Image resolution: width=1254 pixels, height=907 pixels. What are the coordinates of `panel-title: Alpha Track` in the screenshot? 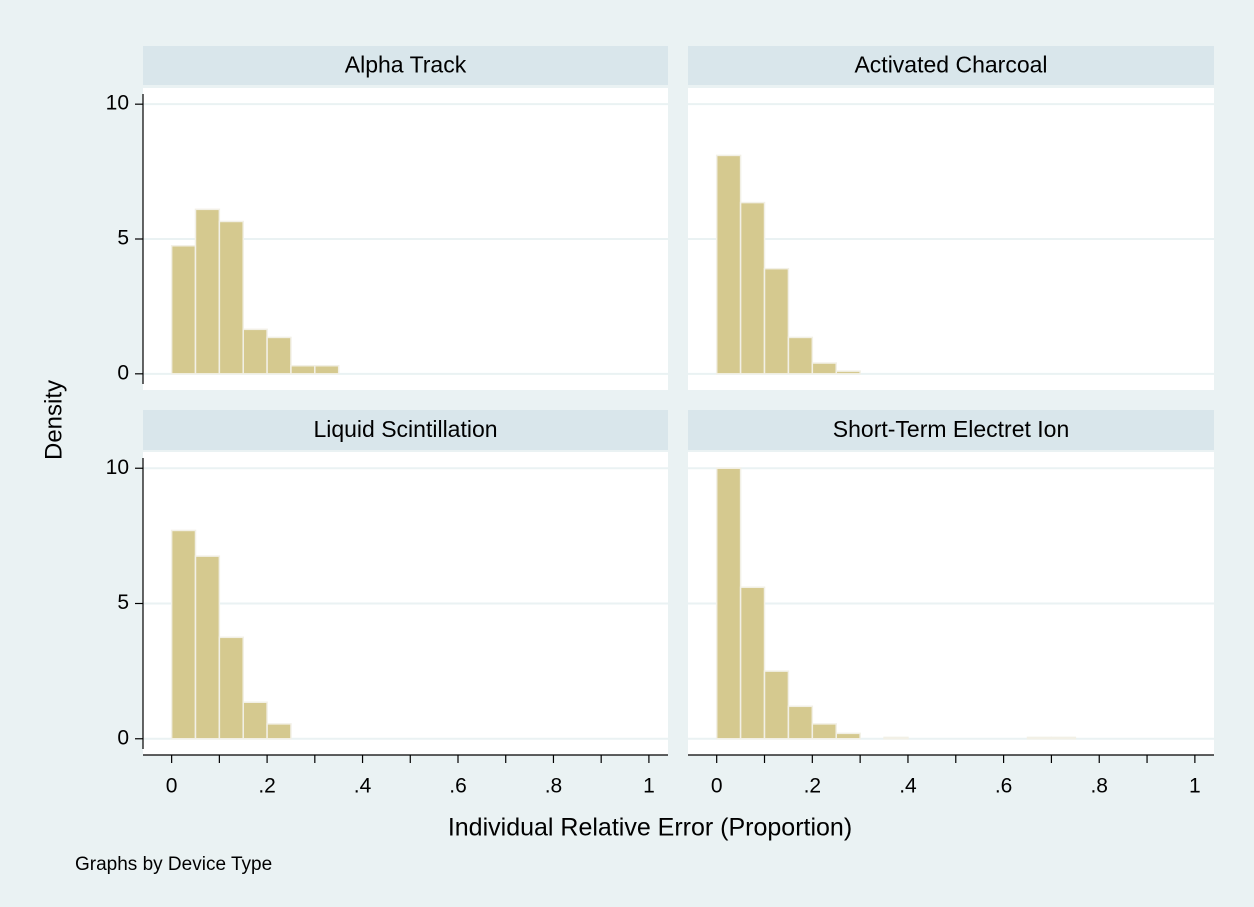 It's located at (406, 65).